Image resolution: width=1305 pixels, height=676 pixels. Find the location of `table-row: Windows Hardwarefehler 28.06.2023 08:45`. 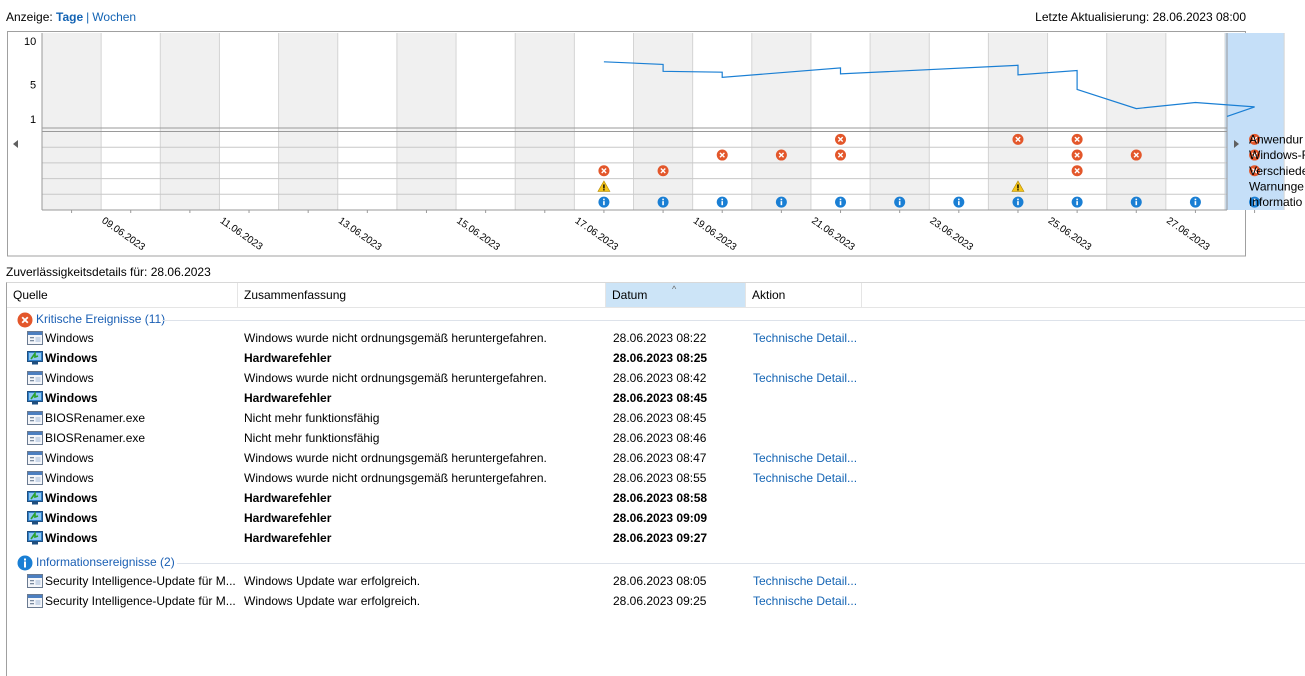

table-row: Windows Hardwarefehler 28.06.2023 08:45 is located at coordinates (437, 398).